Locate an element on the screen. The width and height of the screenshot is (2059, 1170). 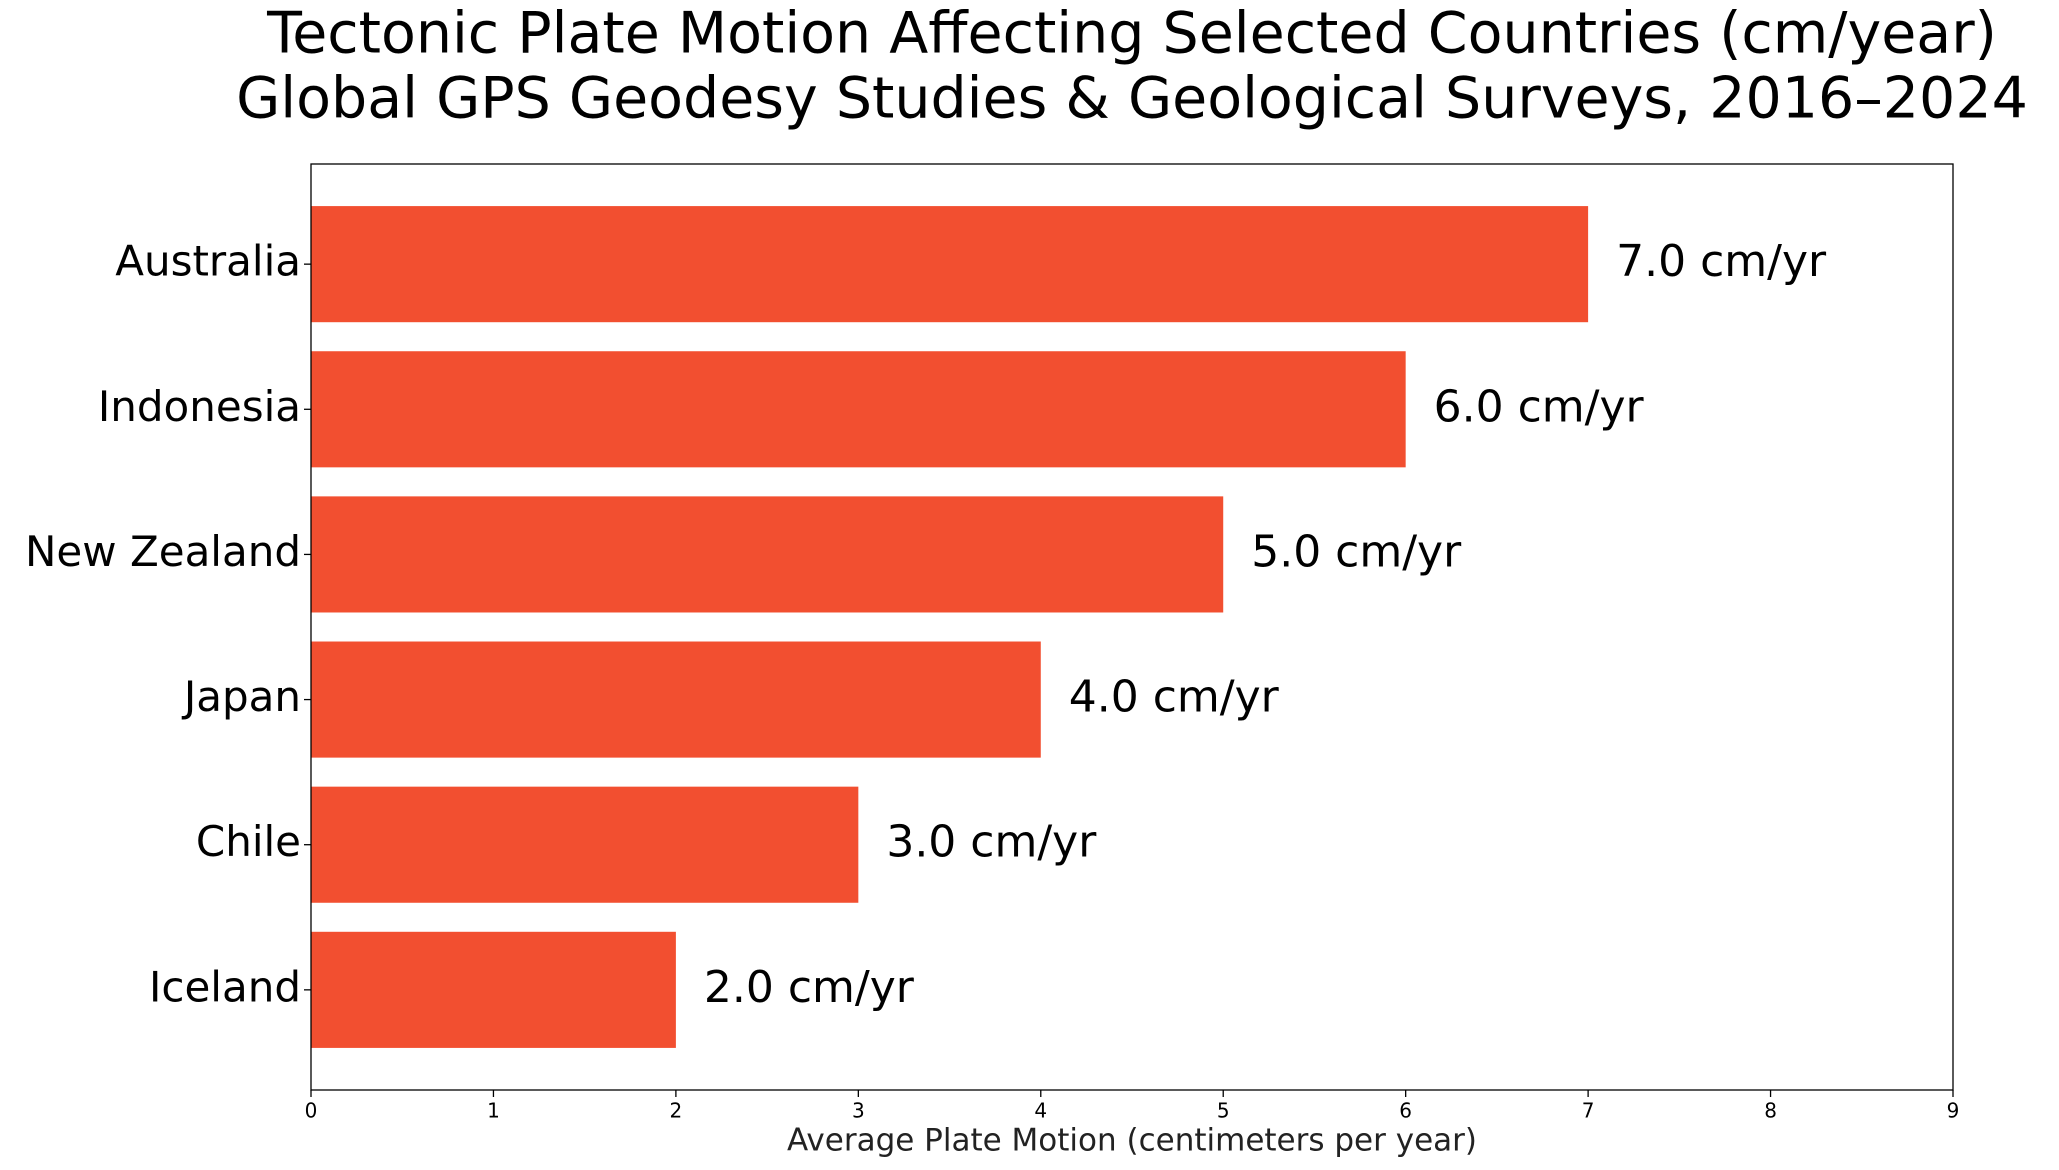
y-tick-label: Australia is located at coordinates (208, 261).